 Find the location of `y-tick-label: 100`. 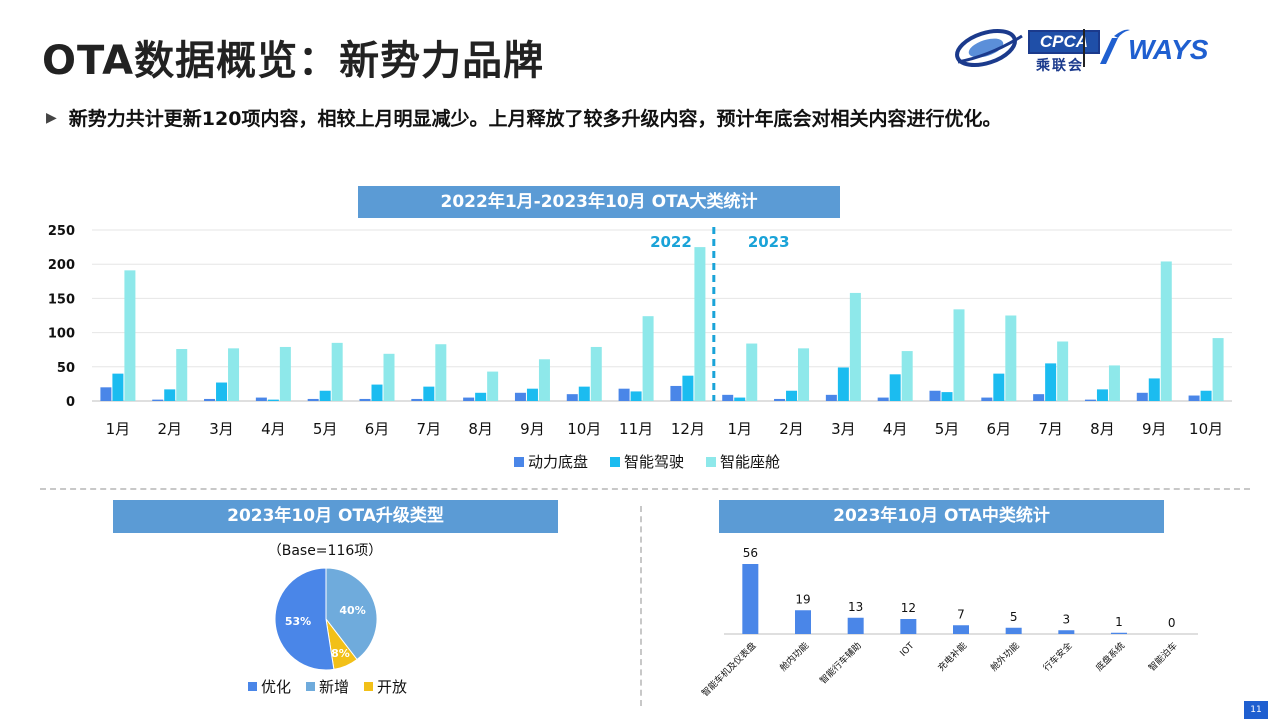

y-tick-label: 100 is located at coordinates (61, 334).